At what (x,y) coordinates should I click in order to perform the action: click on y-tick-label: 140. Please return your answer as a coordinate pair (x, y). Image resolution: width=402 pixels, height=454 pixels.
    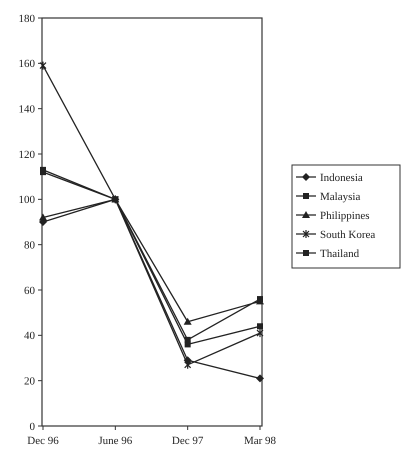
    Looking at the image, I should click on (27, 110).